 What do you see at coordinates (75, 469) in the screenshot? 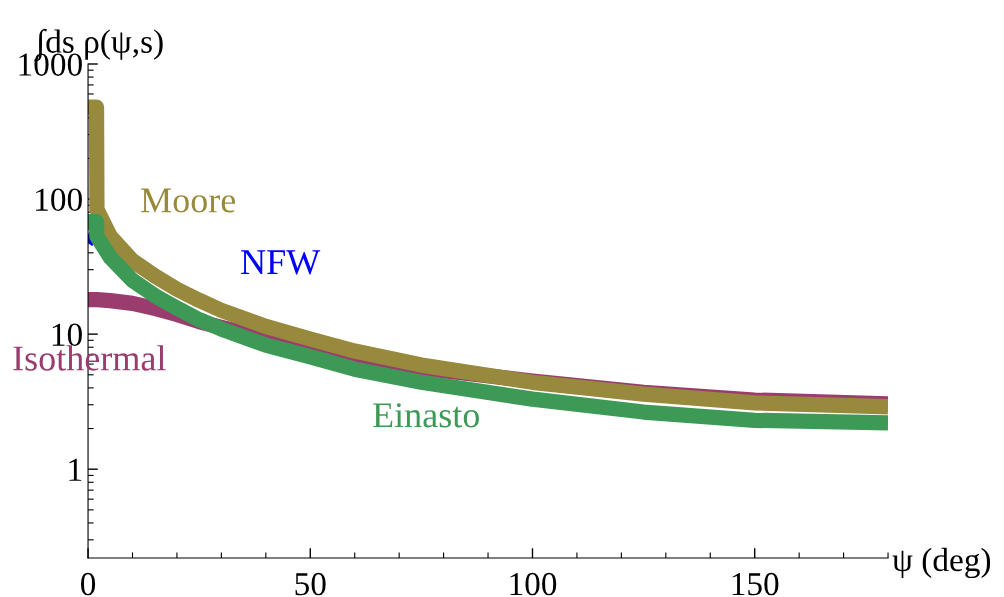
I see `y-tick-label: 1` at bounding box center [75, 469].